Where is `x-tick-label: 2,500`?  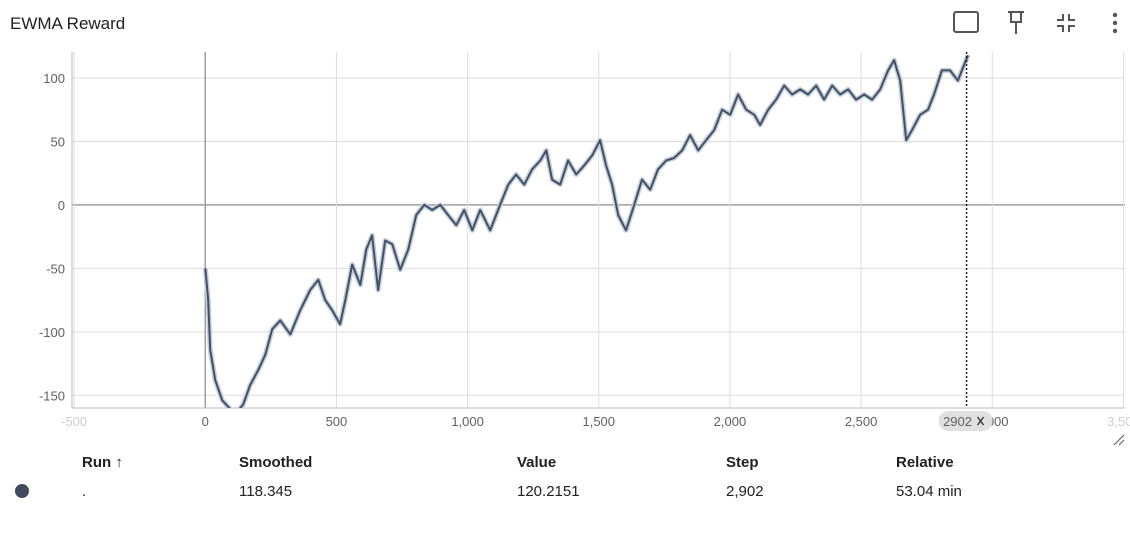 x-tick-label: 2,500 is located at coordinates (861, 421).